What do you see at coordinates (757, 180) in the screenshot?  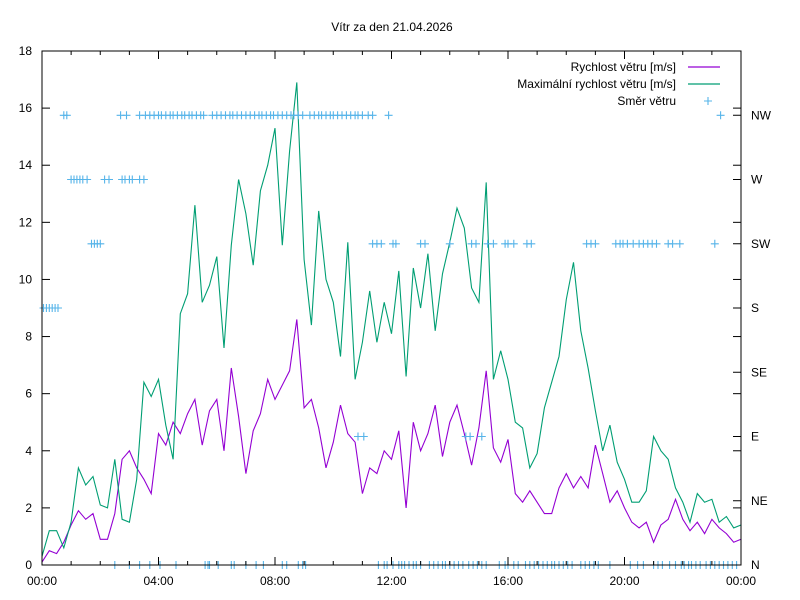 I see `y2-tick-label: W` at bounding box center [757, 180].